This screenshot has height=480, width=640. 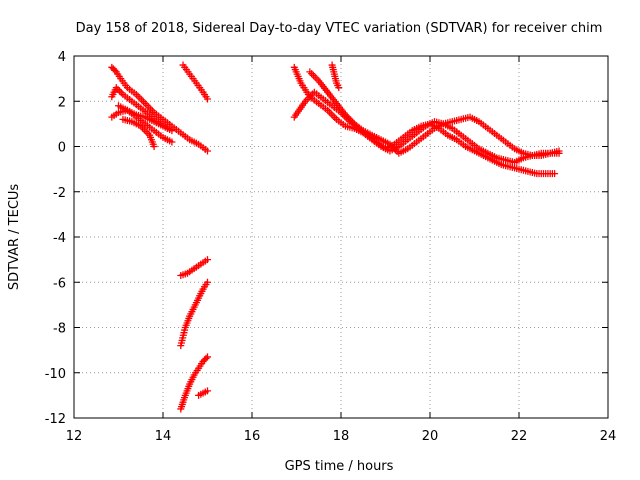 I want to click on series-pass-j, so click(x=203, y=393).